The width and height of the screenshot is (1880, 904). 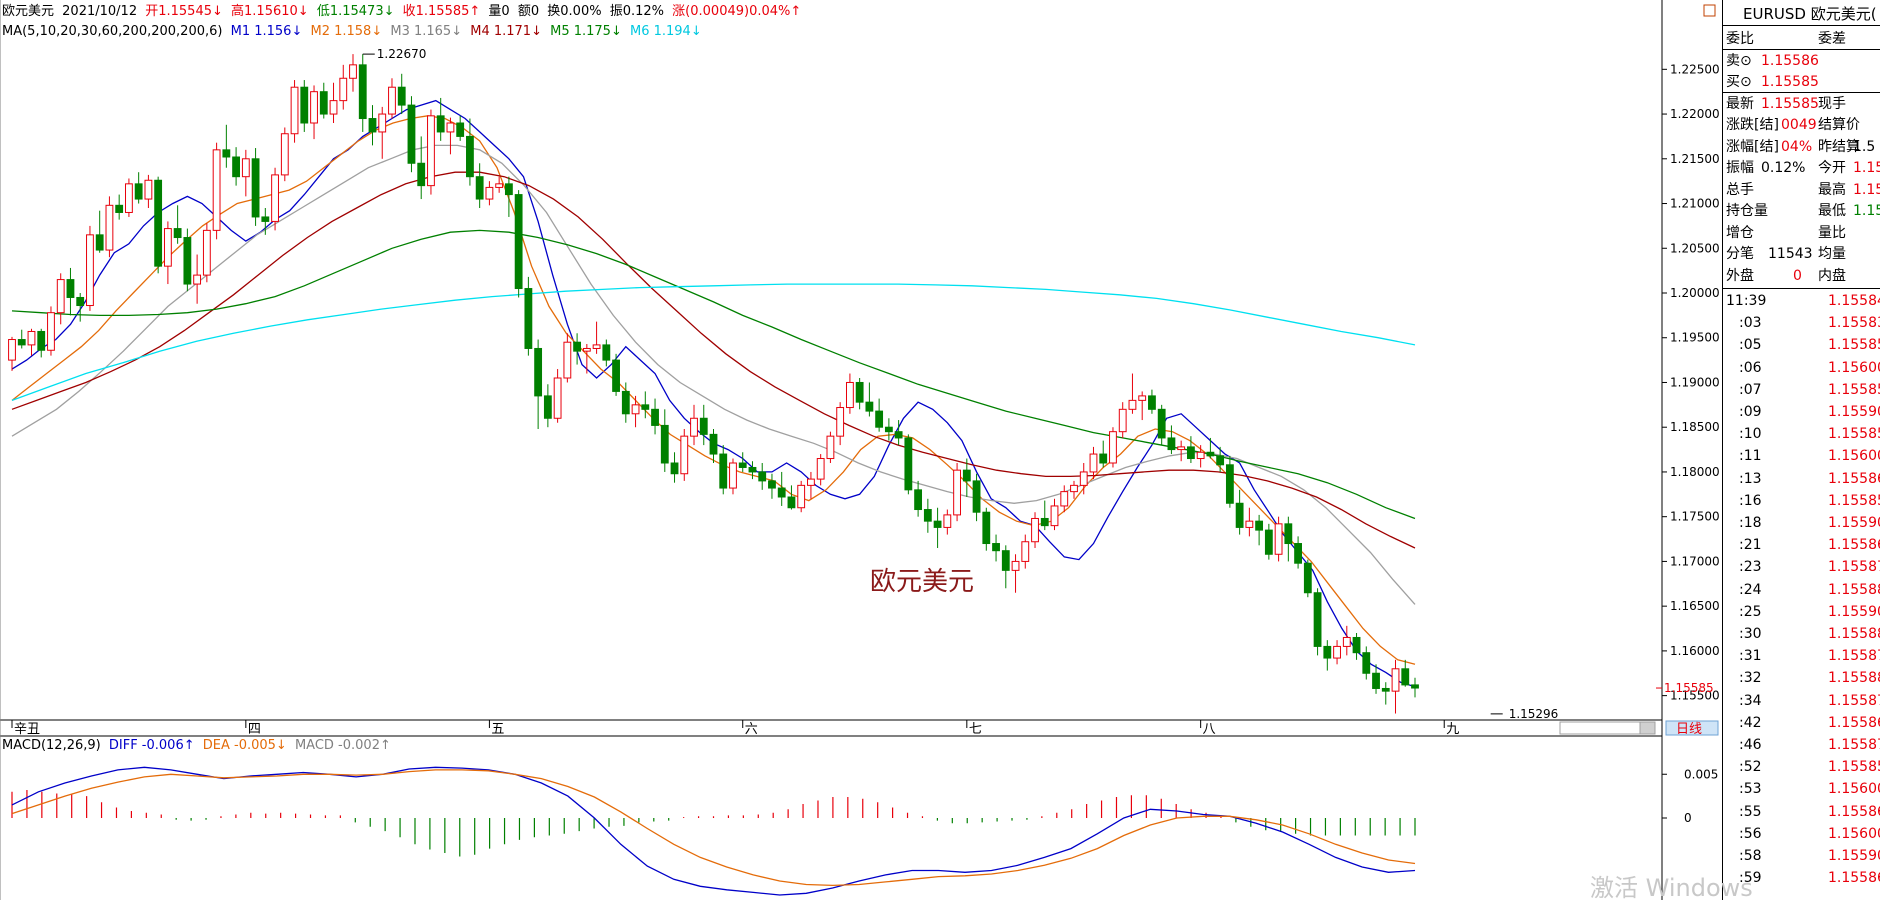 What do you see at coordinates (1854, 634) in the screenshot?
I see `tick-price: 1.15588` at bounding box center [1854, 634].